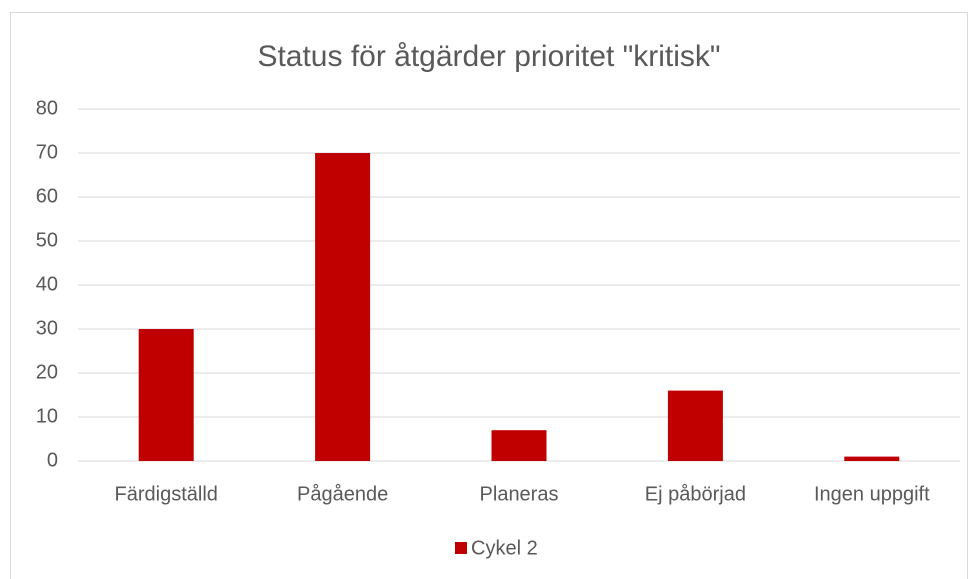 The image size is (979, 579). I want to click on x-tick-label: Ej påbörjad, so click(695, 494).